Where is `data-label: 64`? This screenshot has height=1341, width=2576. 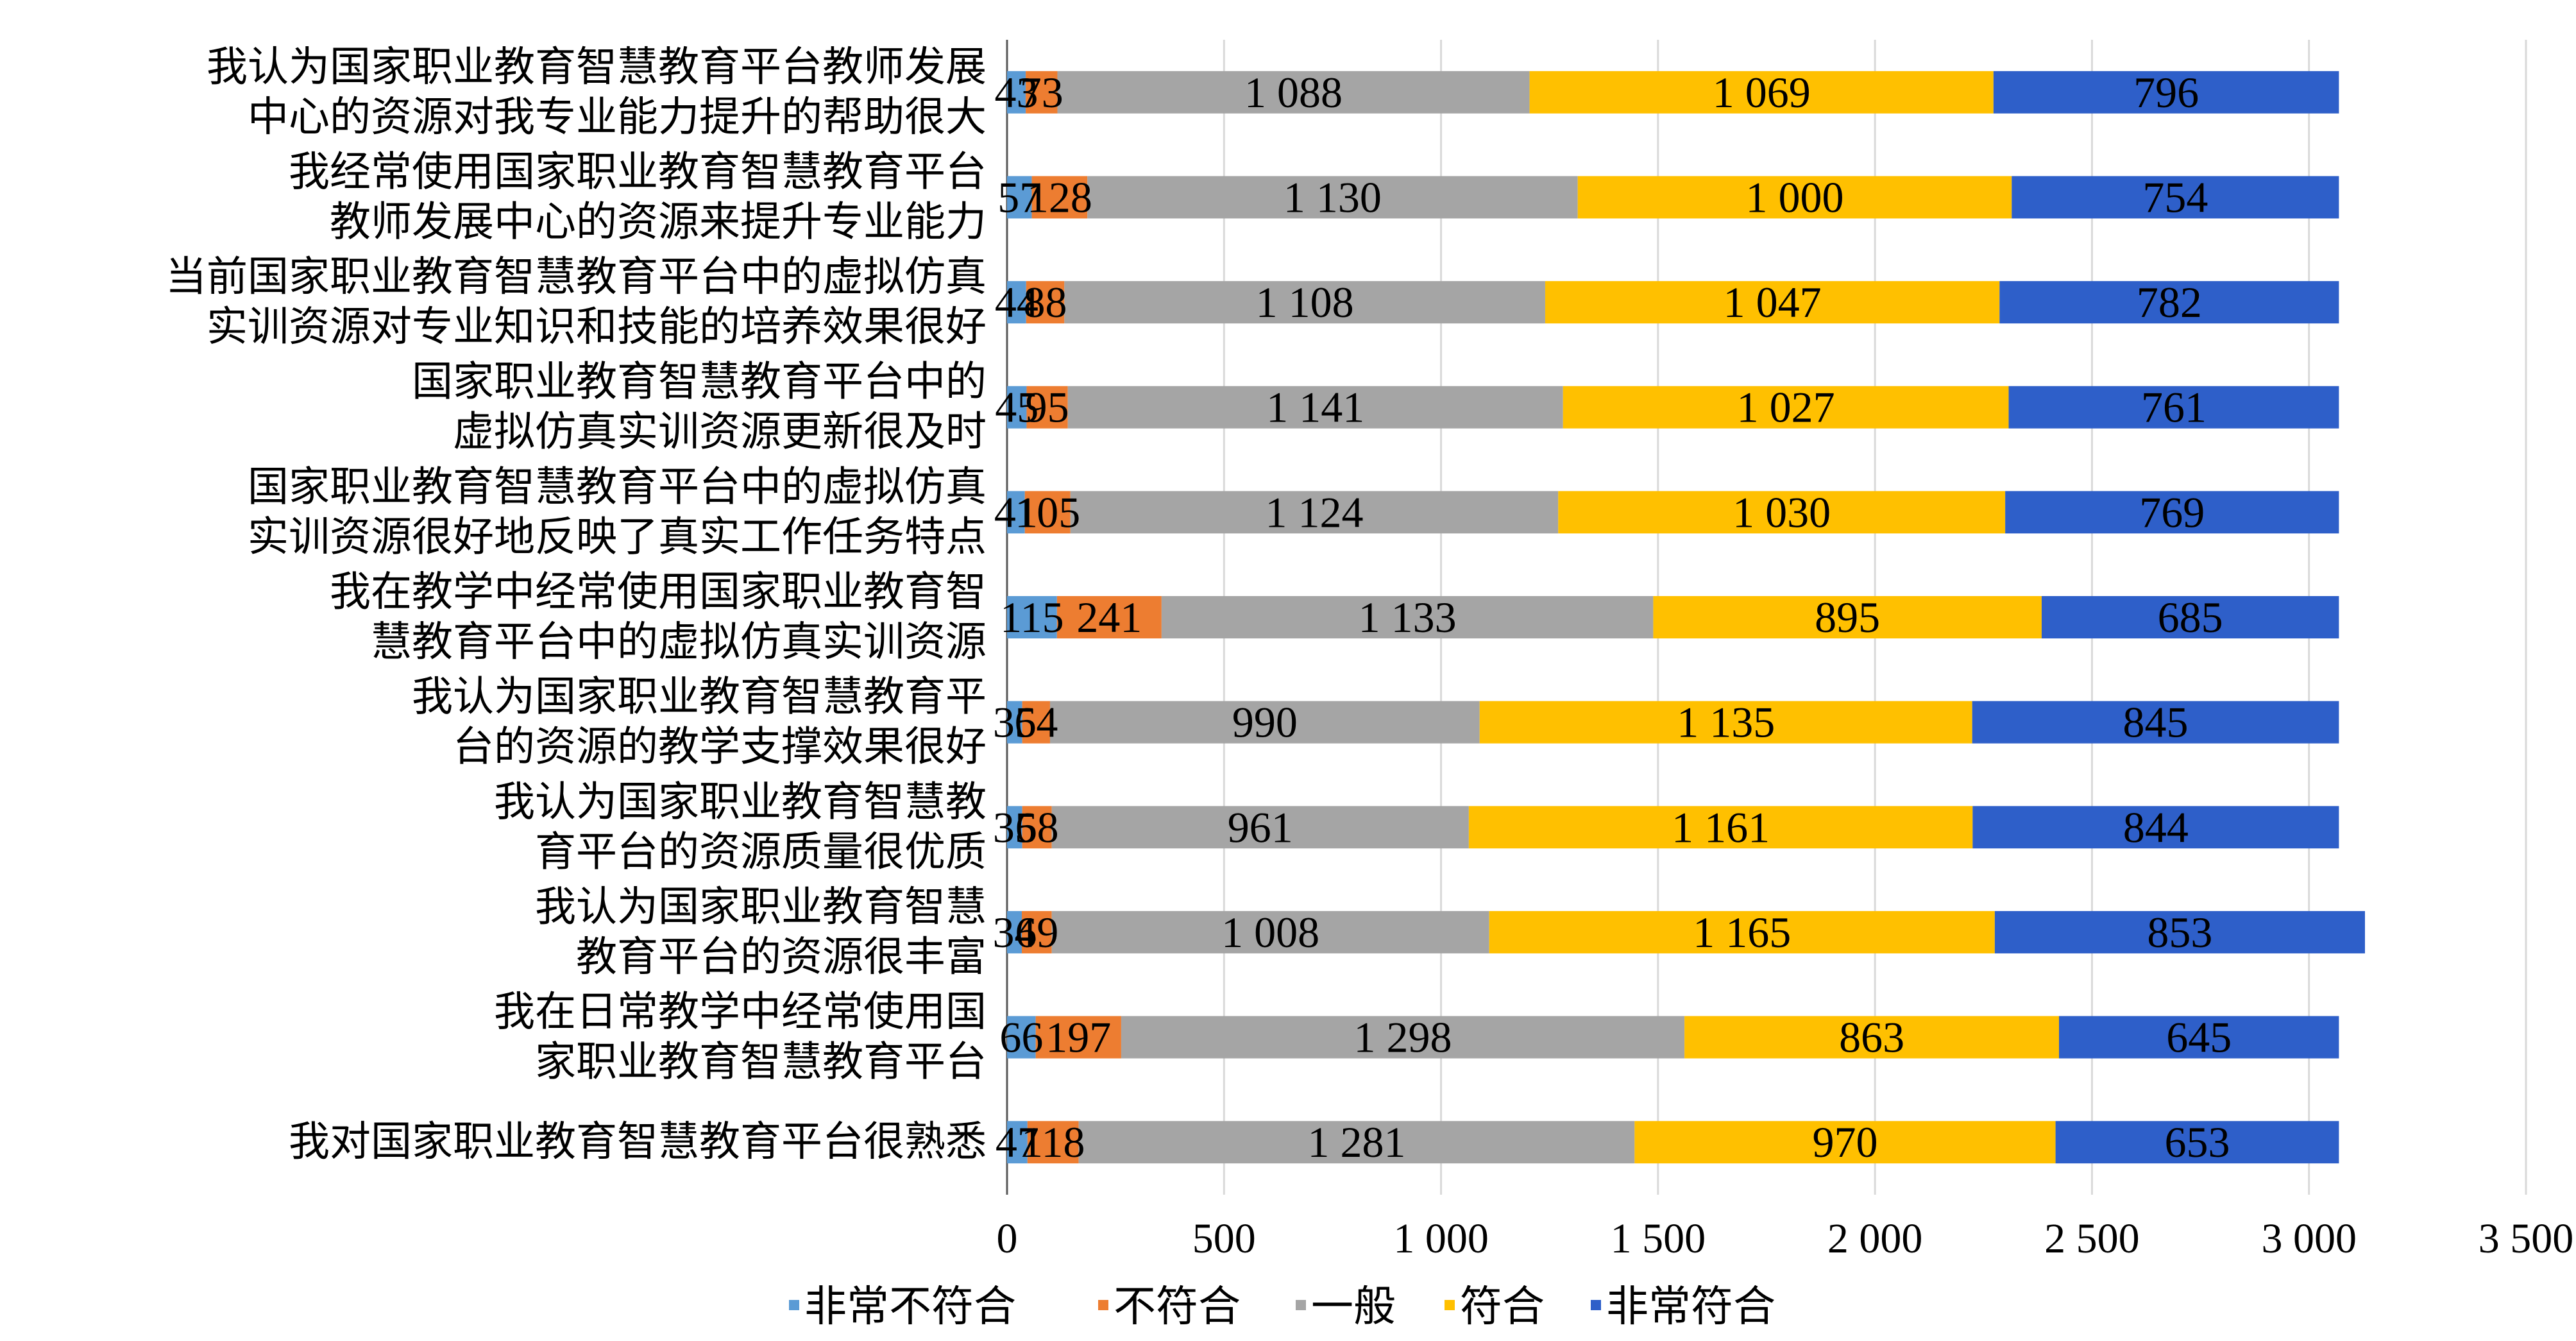 data-label: 64 is located at coordinates (1036, 722).